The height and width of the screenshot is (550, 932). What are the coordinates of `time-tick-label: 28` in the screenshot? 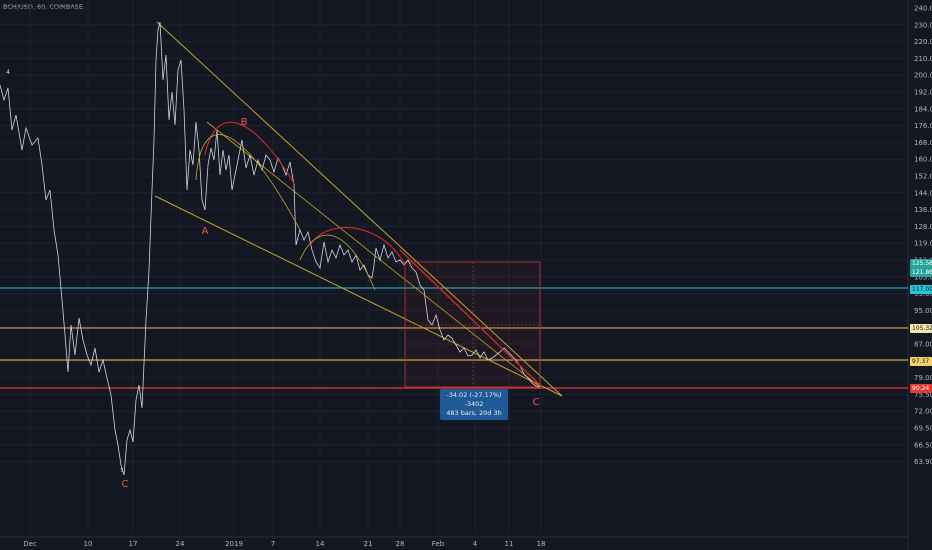 It's located at (400, 544).